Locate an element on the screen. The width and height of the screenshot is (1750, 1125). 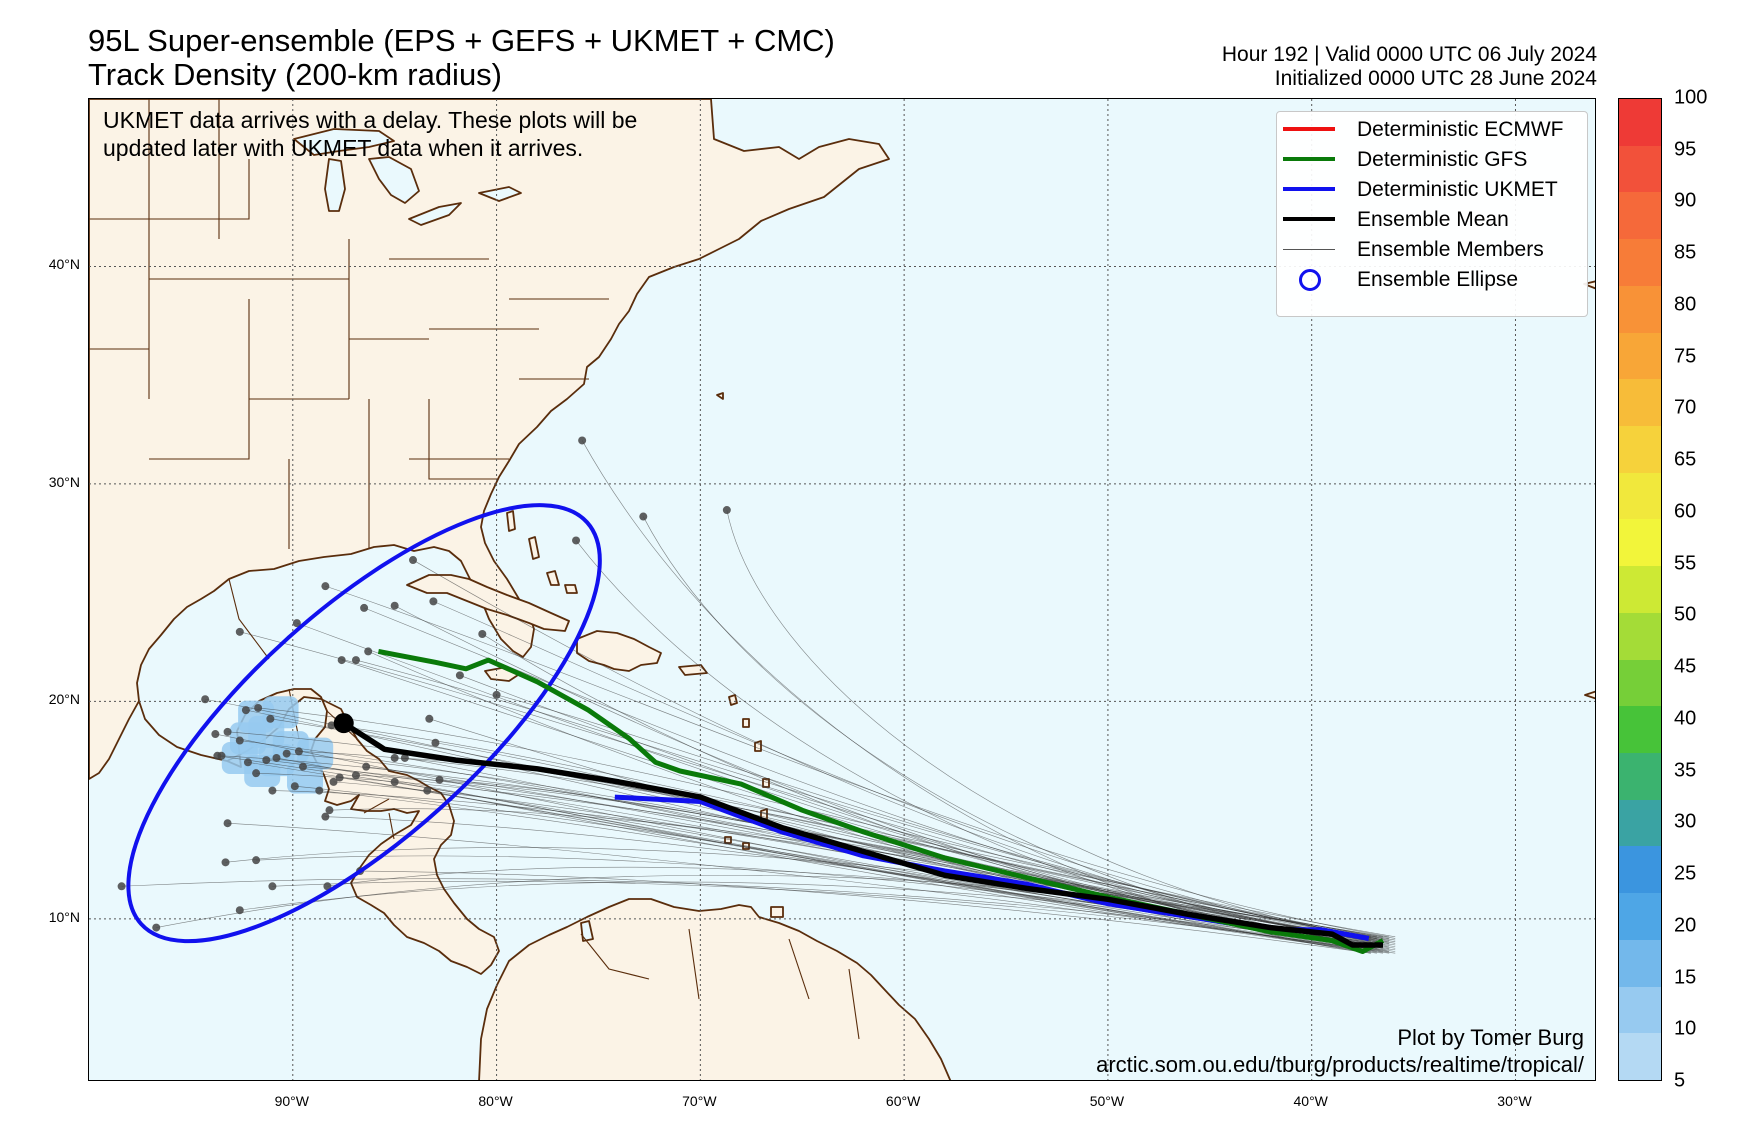
puerto-rico is located at coordinates (693, 670).